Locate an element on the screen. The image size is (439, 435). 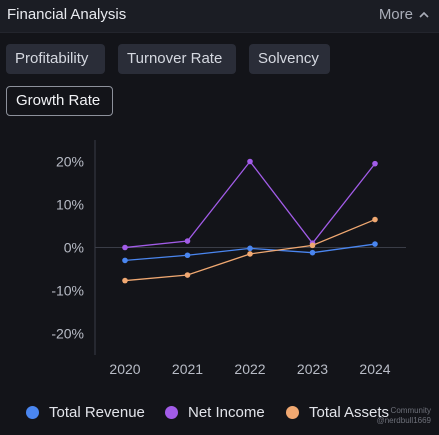
x-tick-label: 2021 is located at coordinates (187, 369).